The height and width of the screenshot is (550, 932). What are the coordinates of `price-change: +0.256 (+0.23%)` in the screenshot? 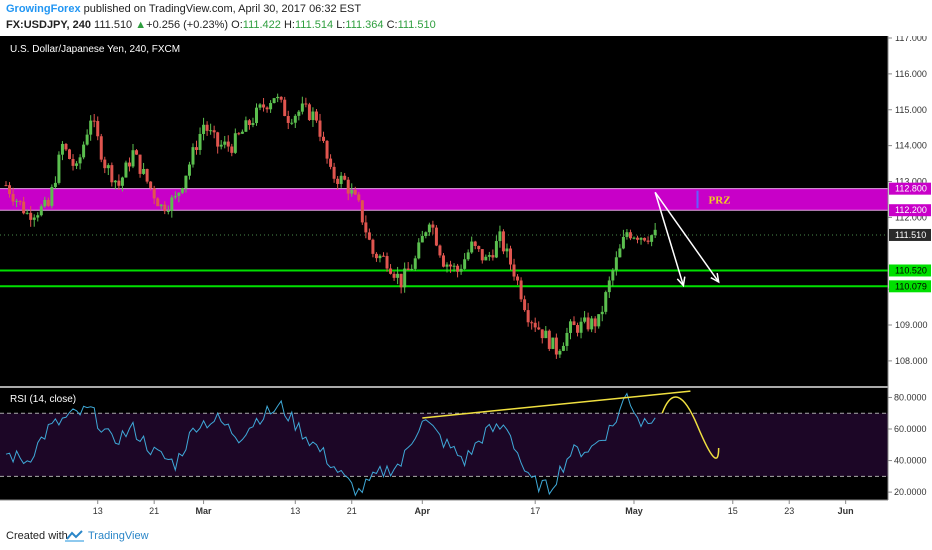 It's located at (187, 25).